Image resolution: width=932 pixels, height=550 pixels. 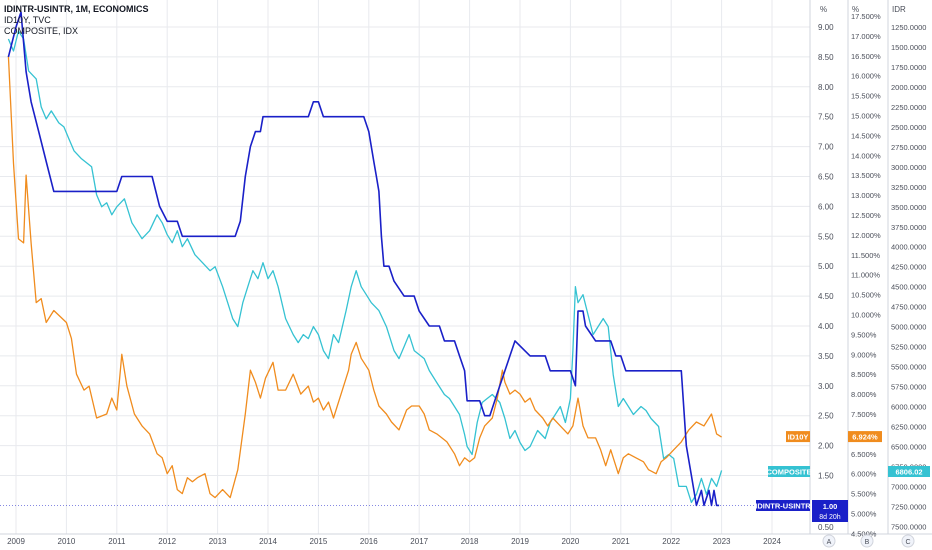 I want to click on legend-title: IDINTR-USINTR, 1M, ECONOMICS, so click(x=76, y=9).